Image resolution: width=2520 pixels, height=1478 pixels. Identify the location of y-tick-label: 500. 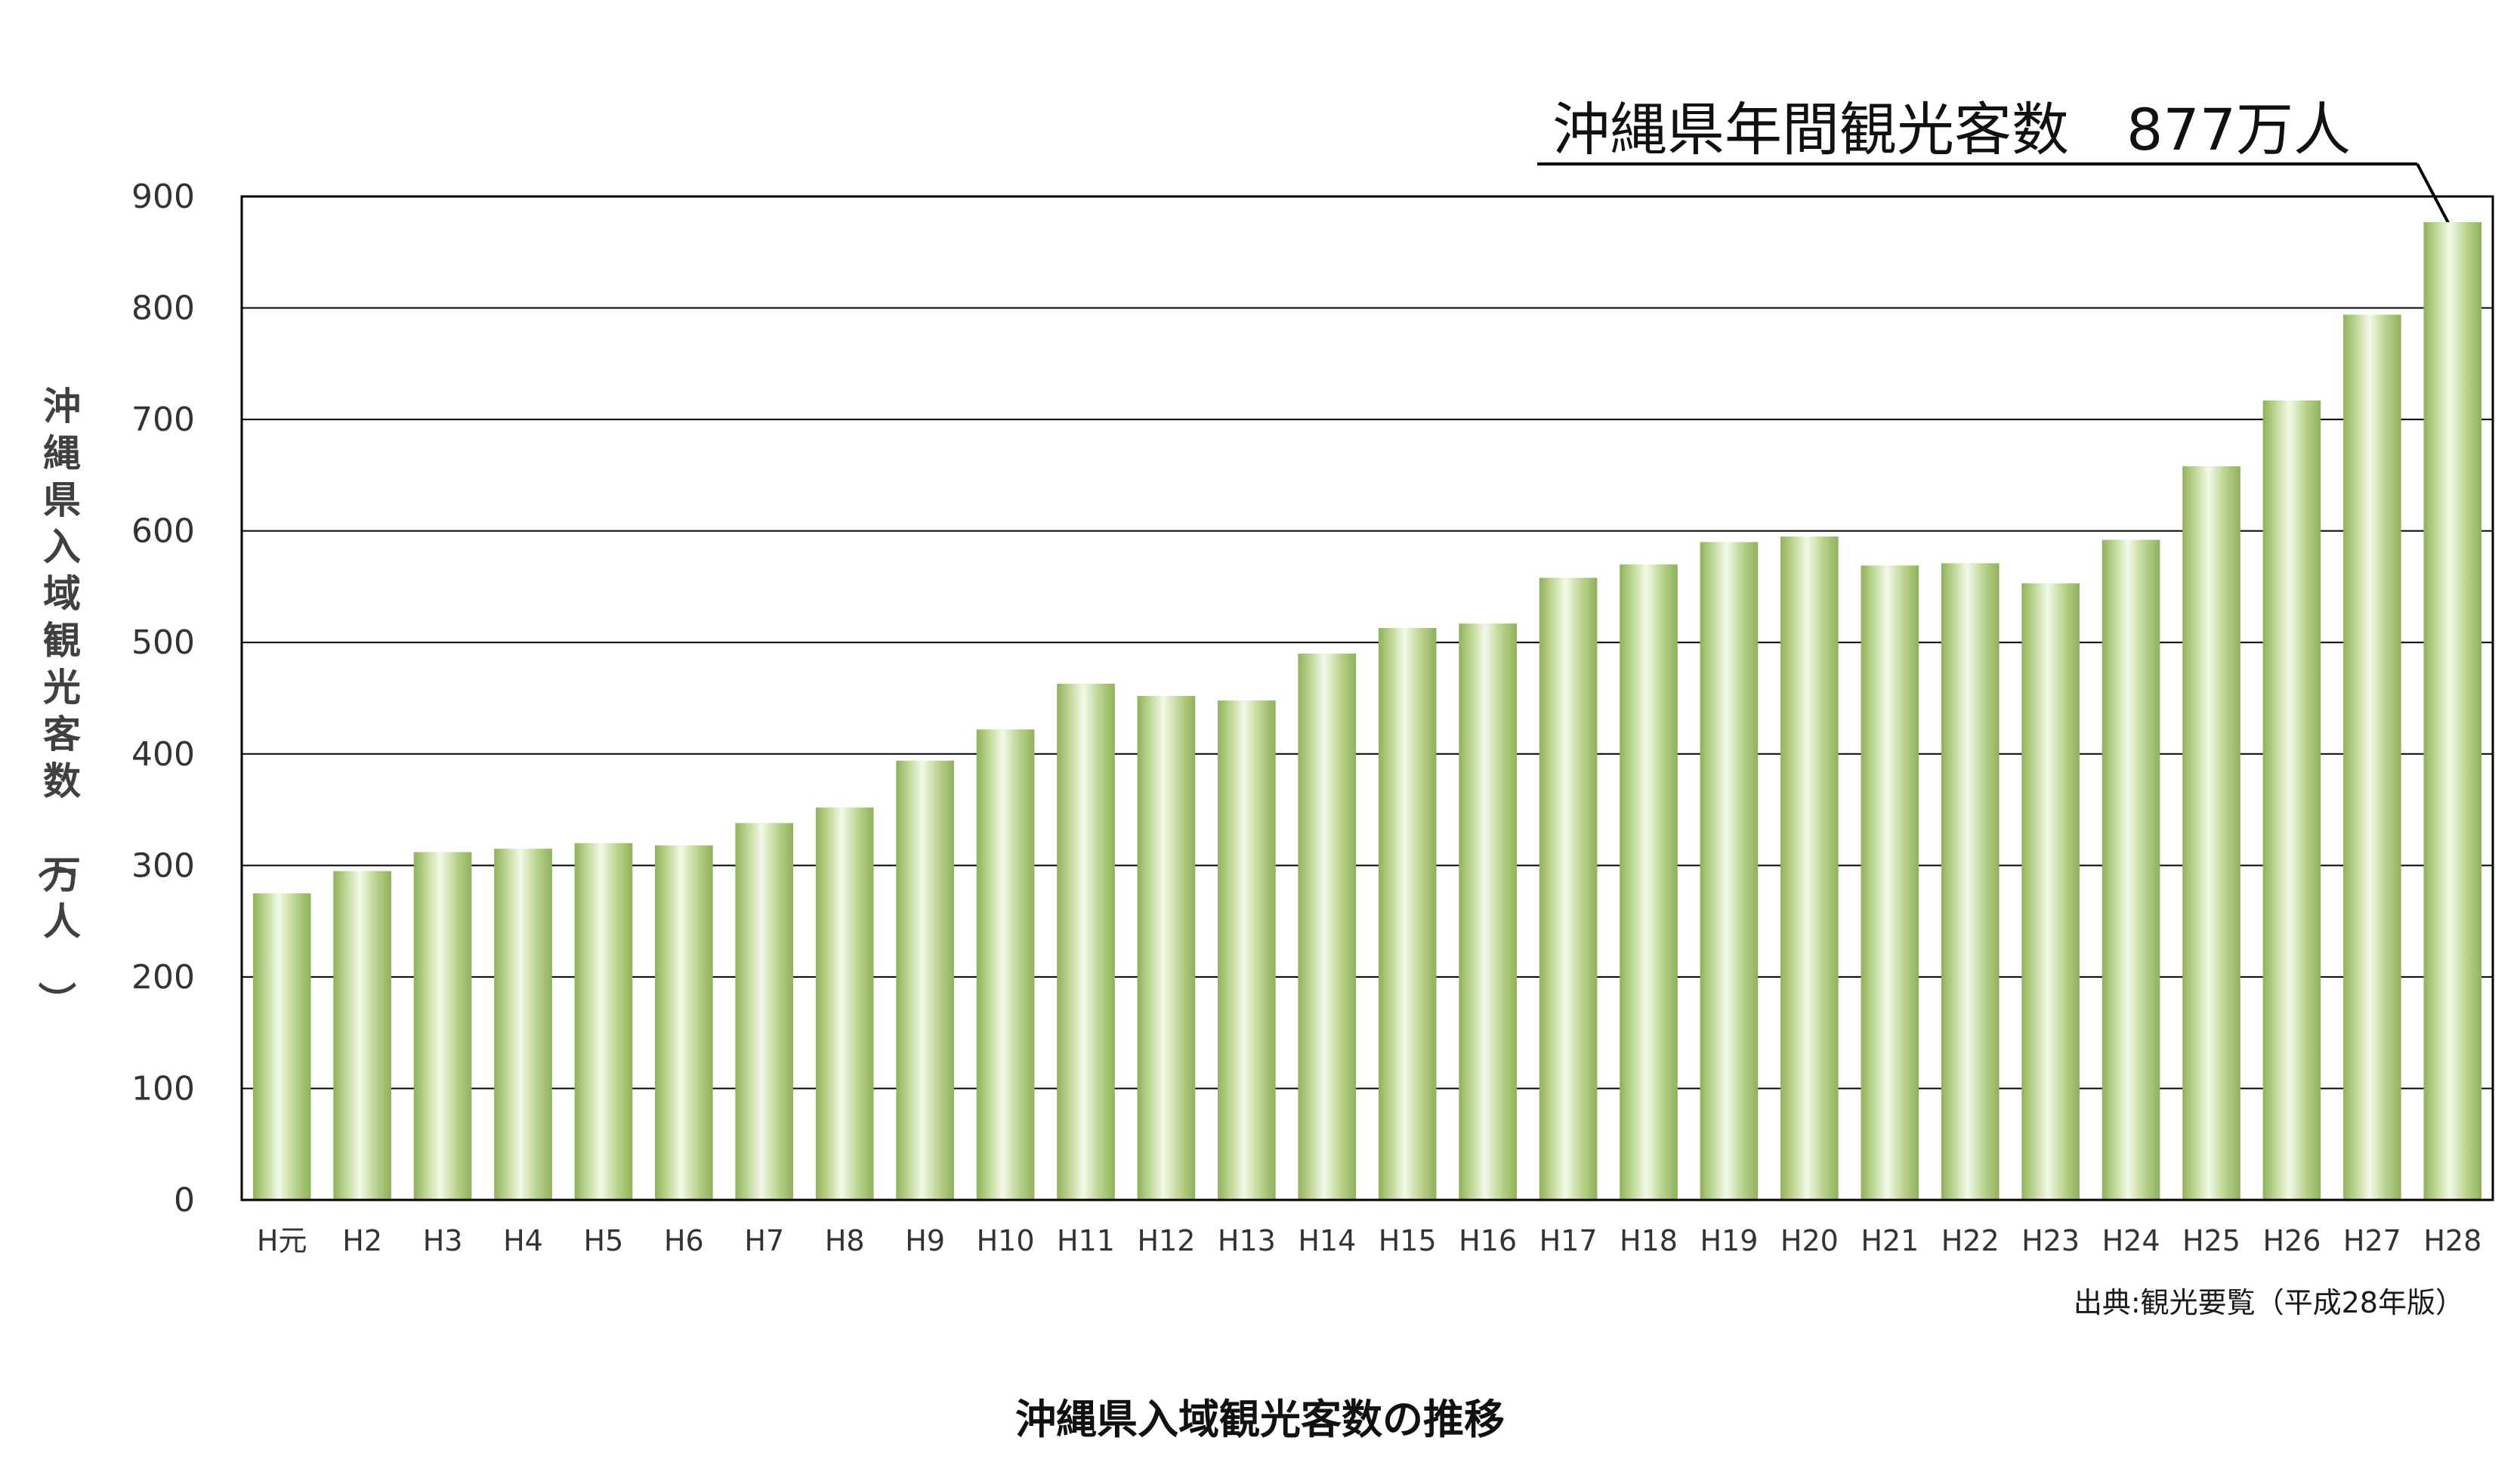
(163, 642).